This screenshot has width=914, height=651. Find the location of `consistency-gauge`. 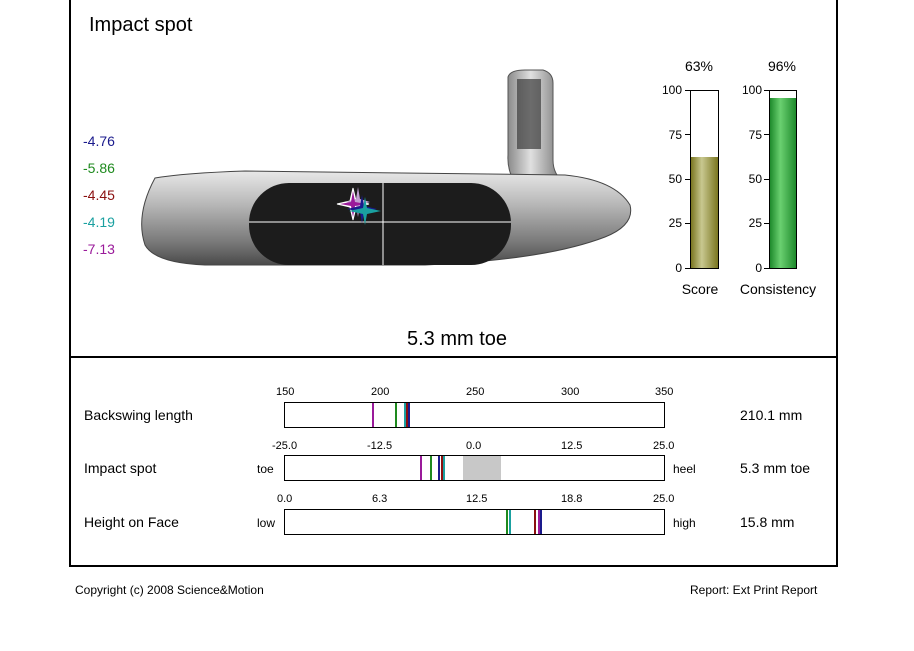

consistency-gauge is located at coordinates (783, 179).